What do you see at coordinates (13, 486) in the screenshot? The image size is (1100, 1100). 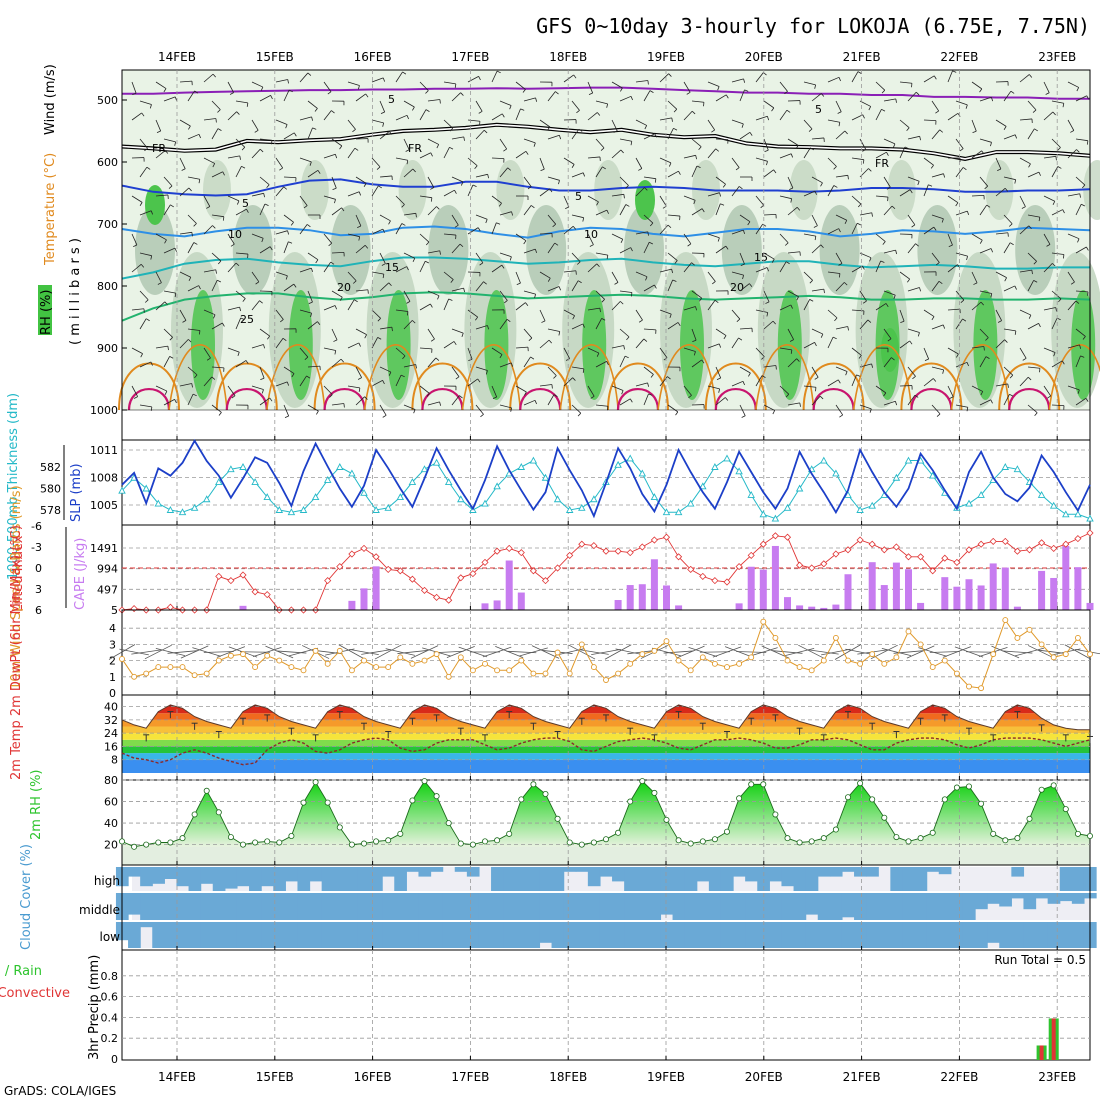 I see `thickness-axis-label: 1000-500mb Thickness (dm)` at bounding box center [13, 486].